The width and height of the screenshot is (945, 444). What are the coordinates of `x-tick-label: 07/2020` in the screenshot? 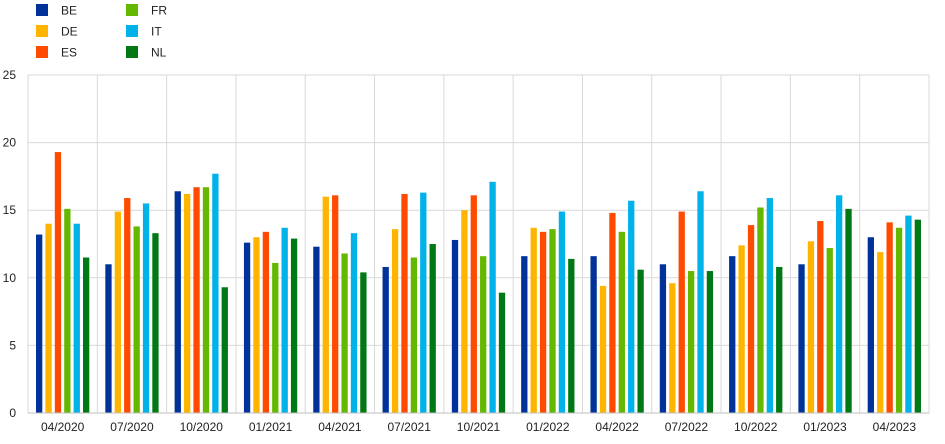 It's located at (132, 427).